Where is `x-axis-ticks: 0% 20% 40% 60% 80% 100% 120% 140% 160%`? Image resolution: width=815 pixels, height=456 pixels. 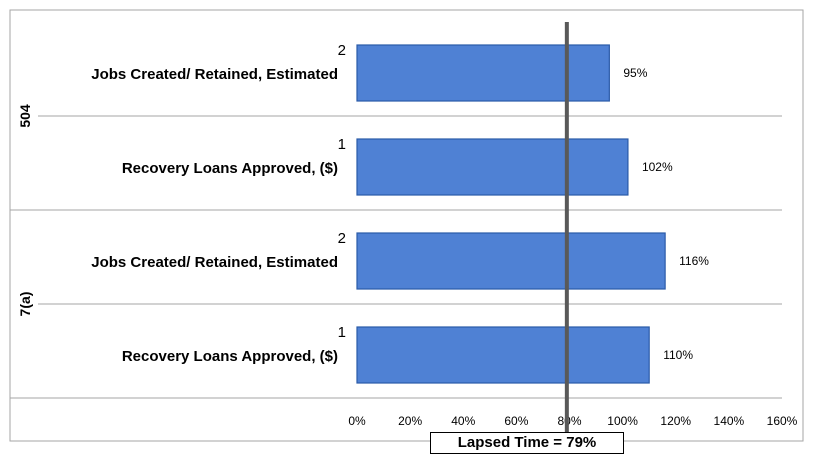
x-axis-ticks: 0% 20% 40% 60% 80% 100% 120% 140% 160% is located at coordinates (572, 421).